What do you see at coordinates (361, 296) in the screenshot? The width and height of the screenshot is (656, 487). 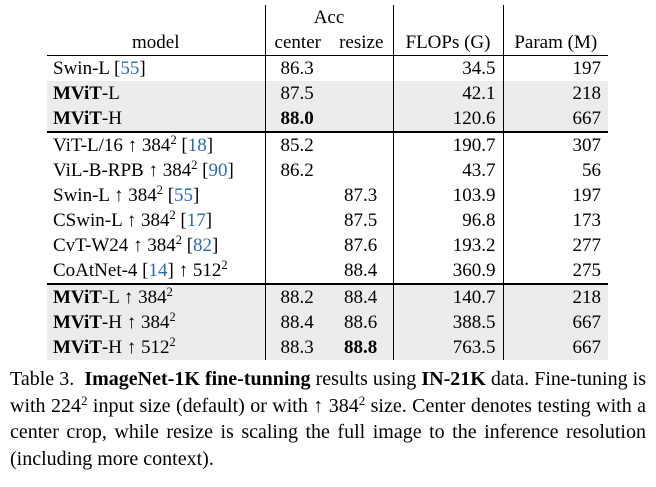 I see `resize-cell: 88.4` at bounding box center [361, 296].